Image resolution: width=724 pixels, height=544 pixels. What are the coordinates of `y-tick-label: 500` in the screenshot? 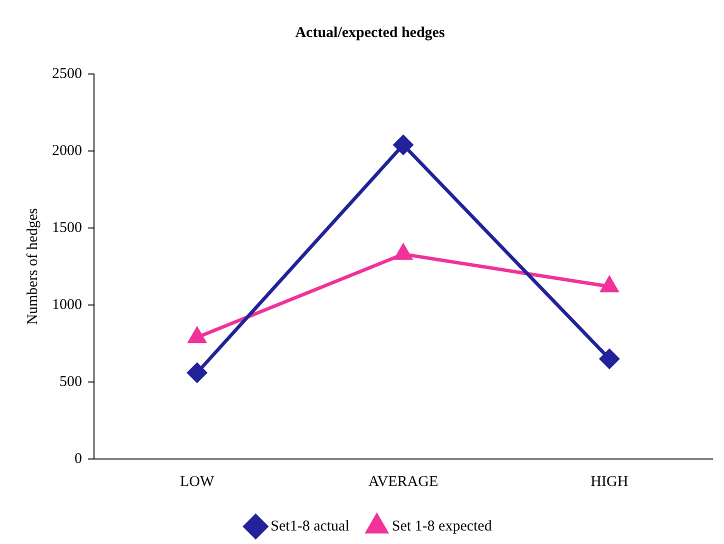 It's located at (71, 382).